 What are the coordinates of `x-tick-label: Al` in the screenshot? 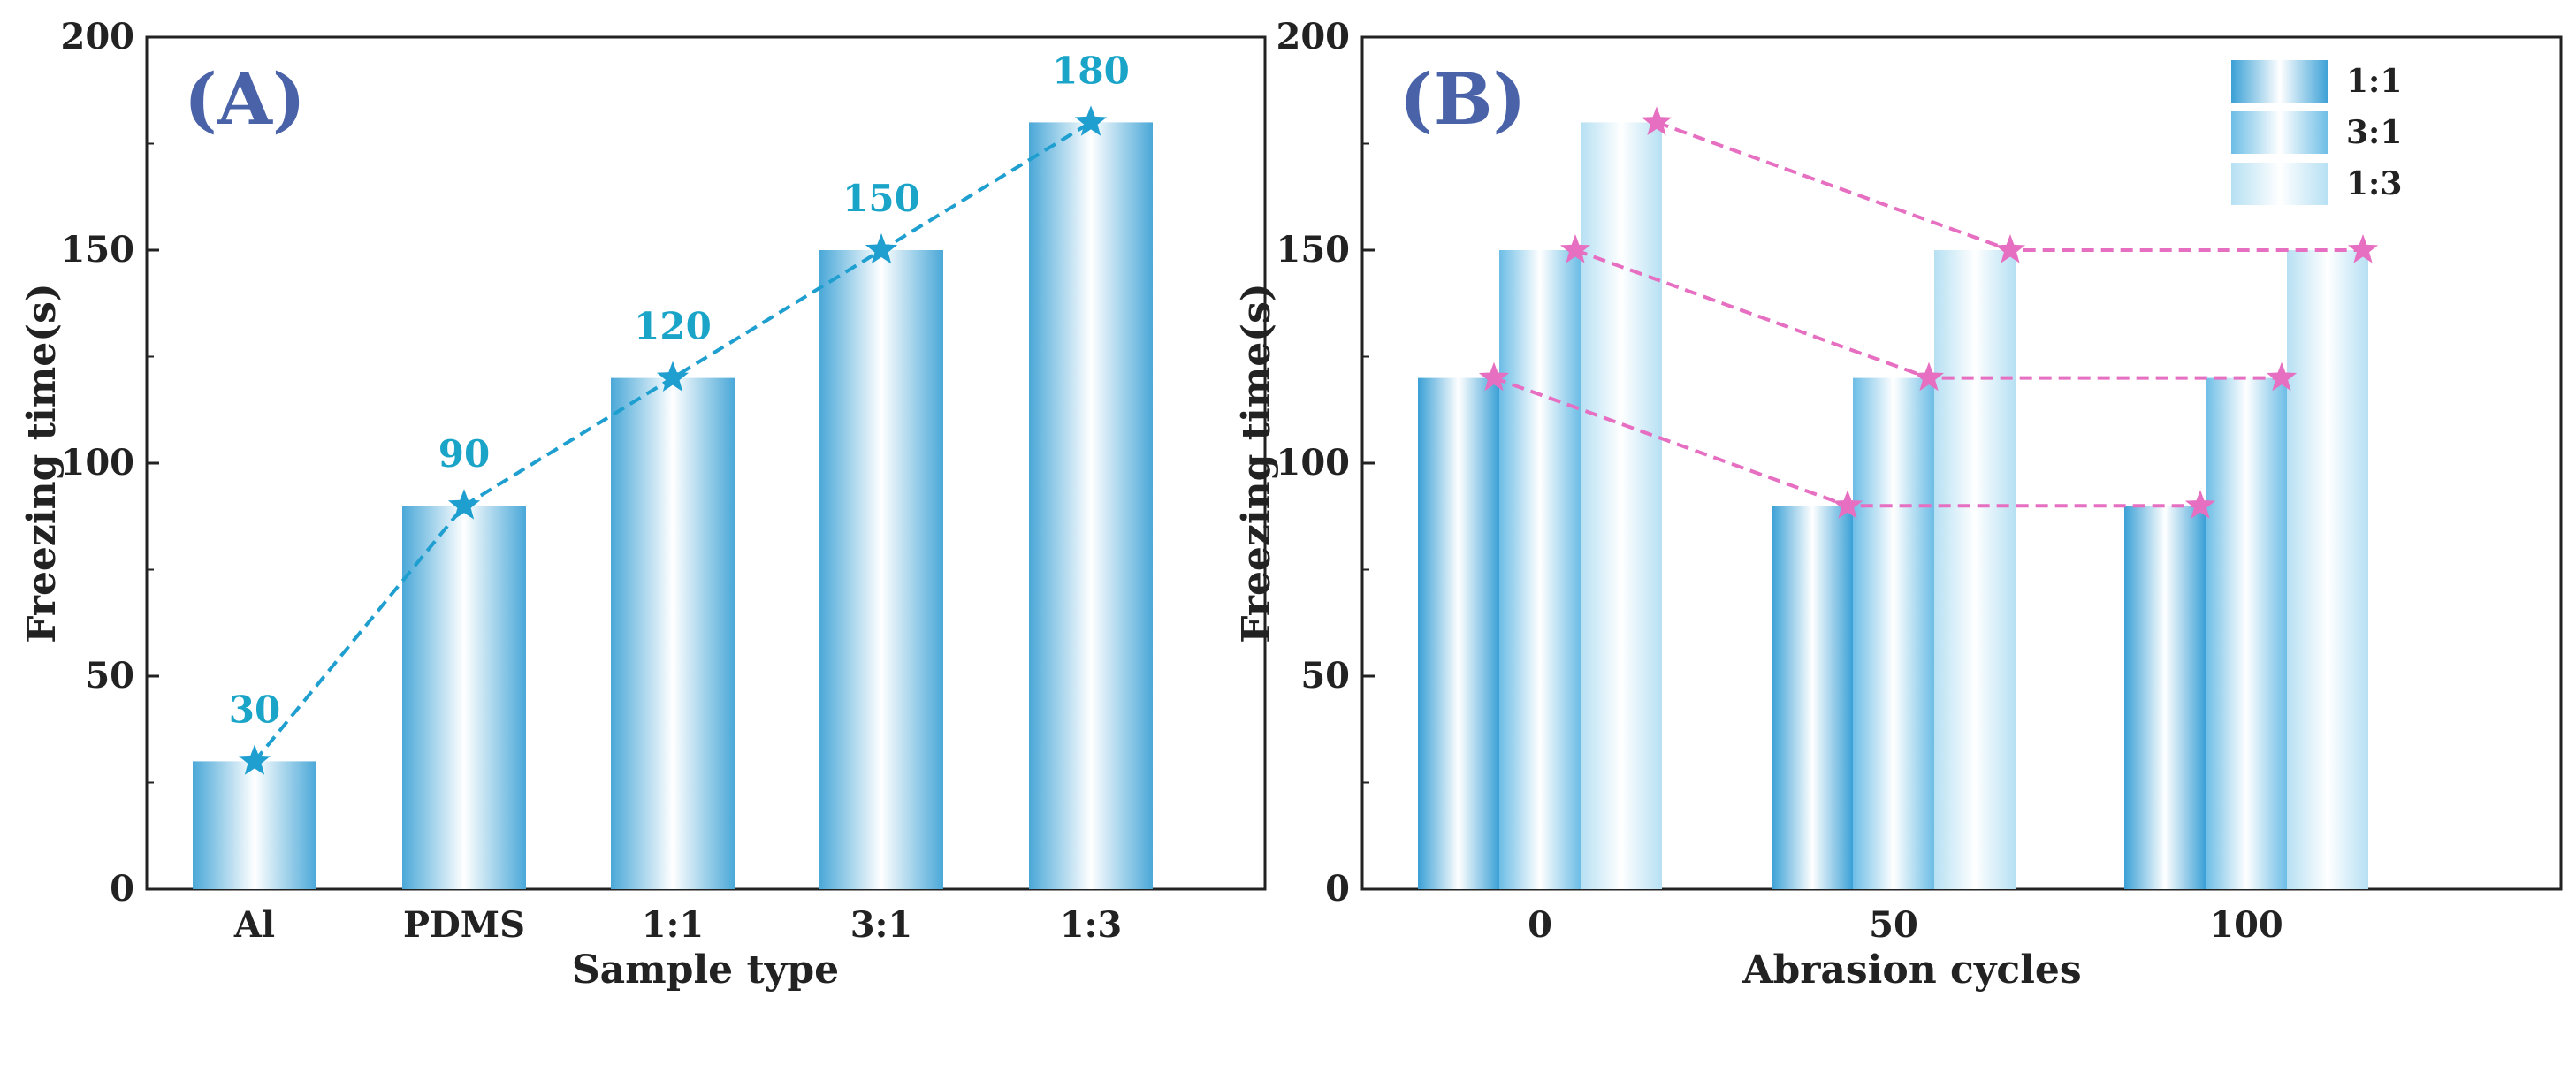 It's located at (254, 925).